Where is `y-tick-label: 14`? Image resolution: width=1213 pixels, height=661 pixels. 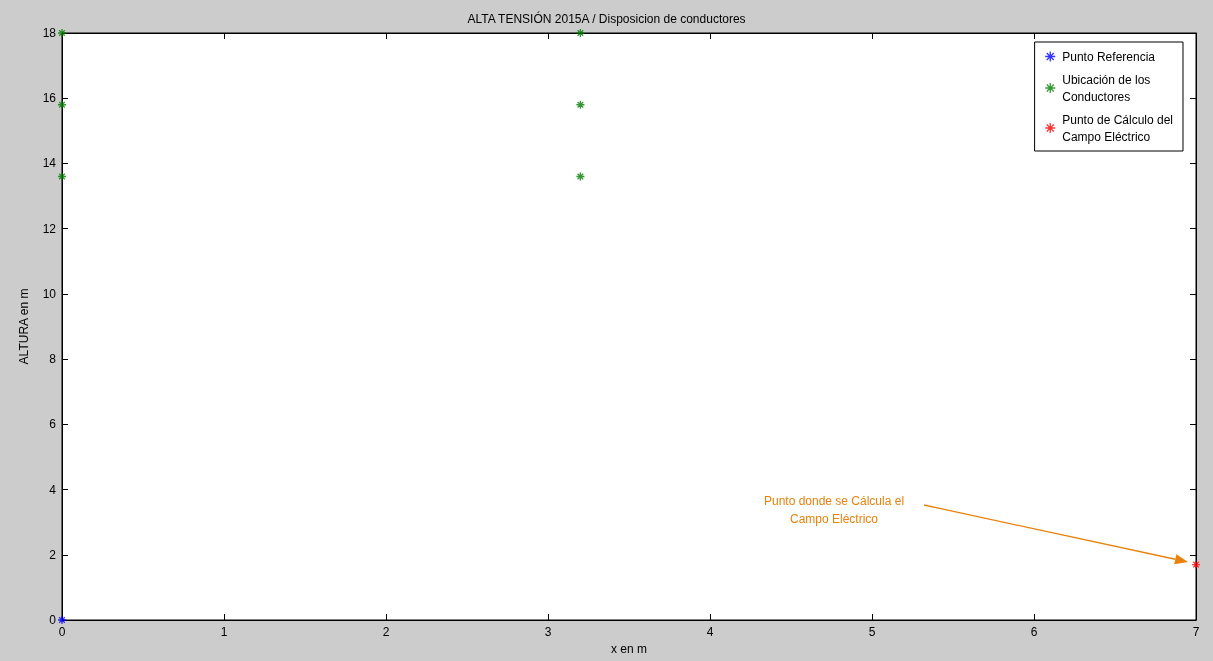
y-tick-label: 14 is located at coordinates (49, 163).